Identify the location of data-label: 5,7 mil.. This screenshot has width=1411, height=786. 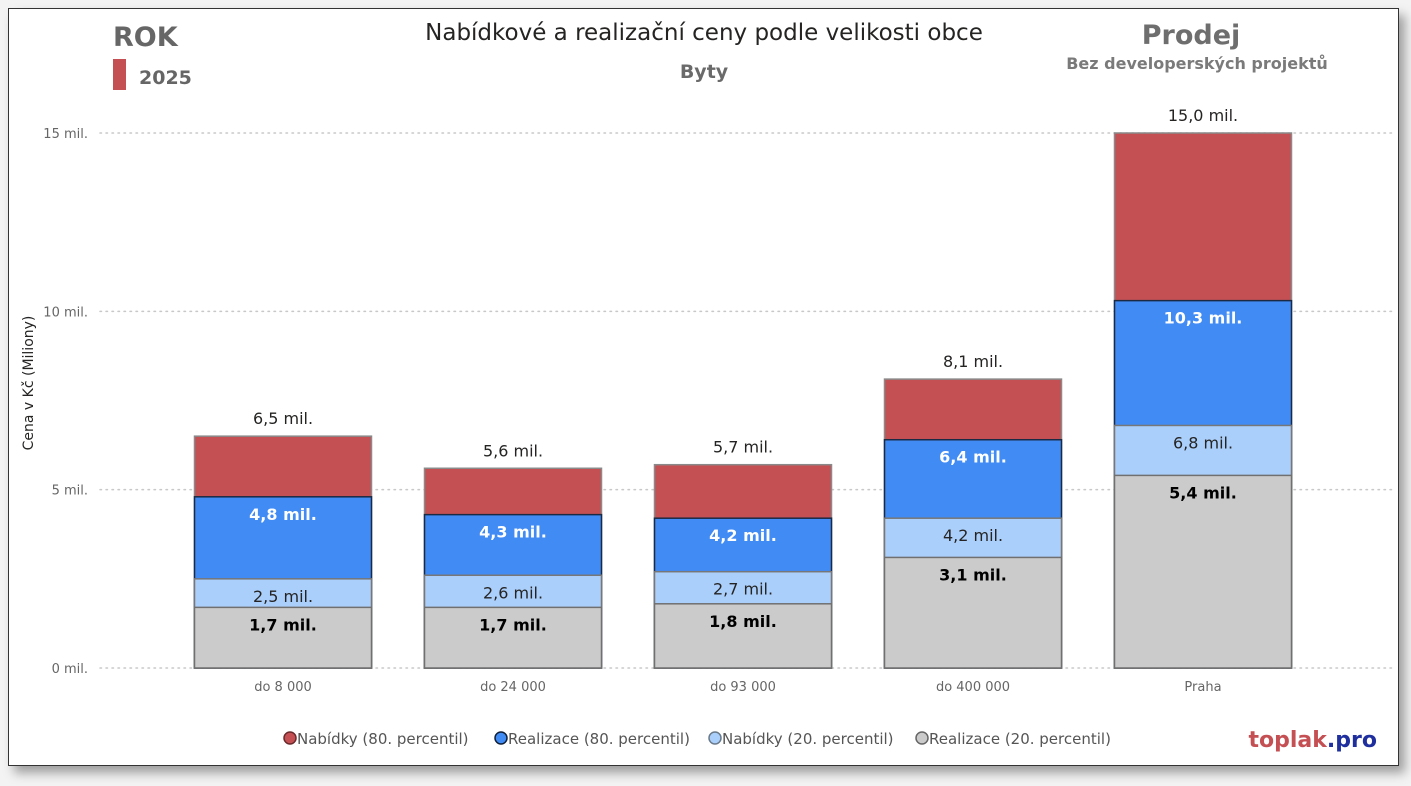
(743, 447).